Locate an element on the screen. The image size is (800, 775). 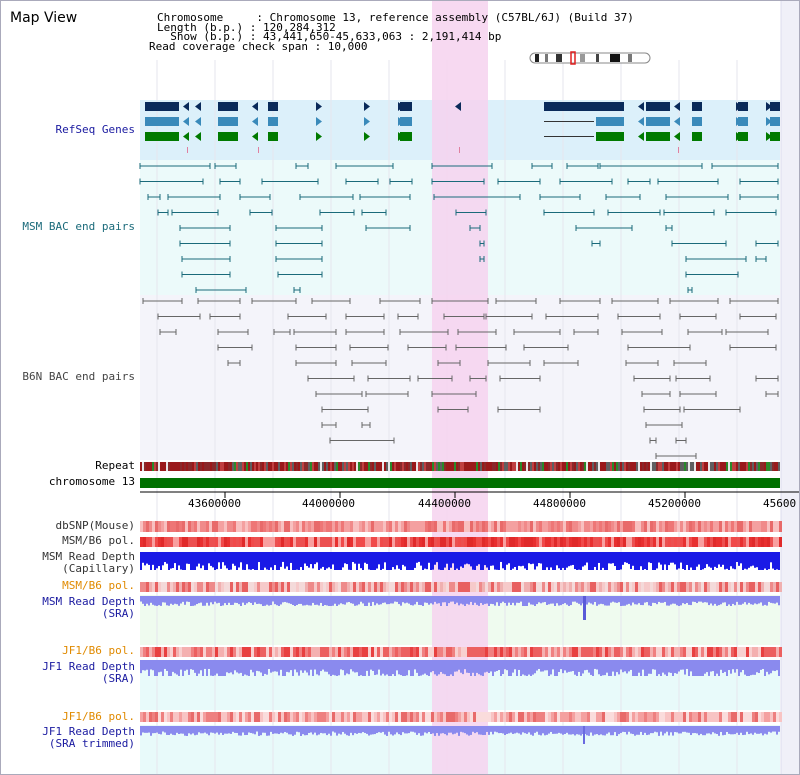
track-label-msm-bac: MSM BAC end pairs is located at coordinates (78, 226).